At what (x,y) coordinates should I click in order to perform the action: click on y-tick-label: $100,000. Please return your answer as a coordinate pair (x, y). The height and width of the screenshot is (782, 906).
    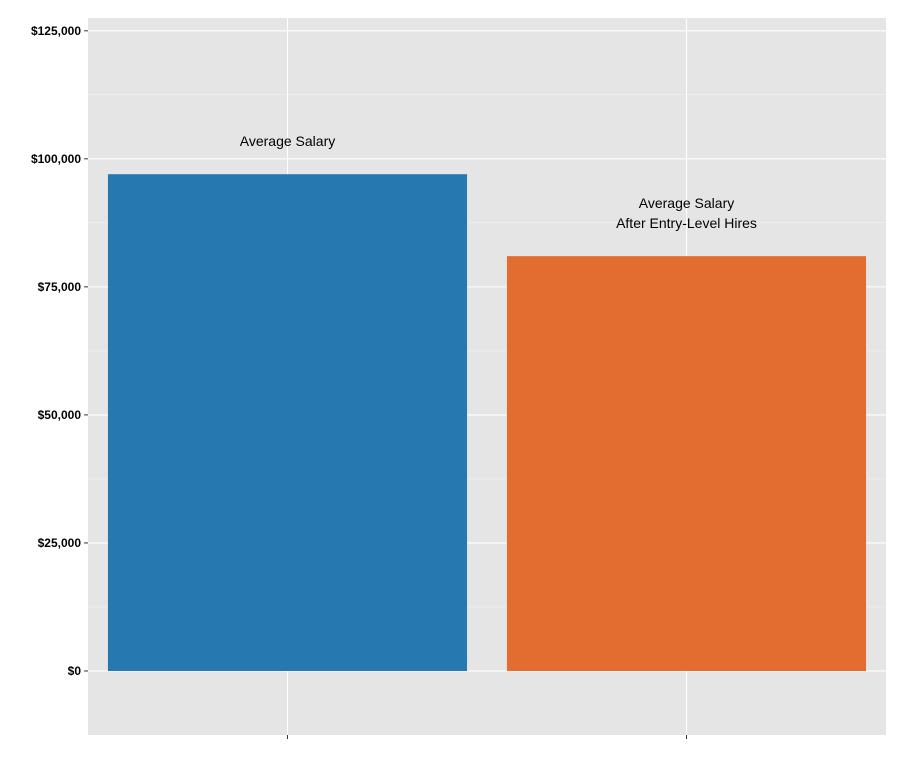
    Looking at the image, I should click on (56, 159).